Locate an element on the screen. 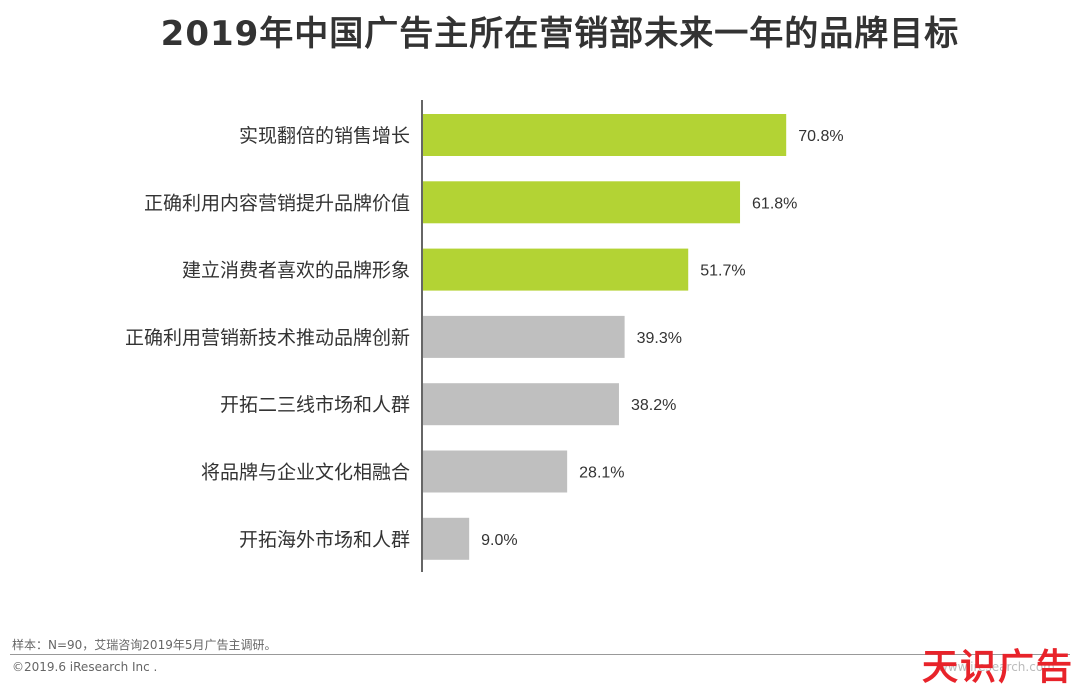 Image resolution: width=1080 pixels, height=690 pixels. copyright: ©2019.6 iResearch Inc . is located at coordinates (85, 667).